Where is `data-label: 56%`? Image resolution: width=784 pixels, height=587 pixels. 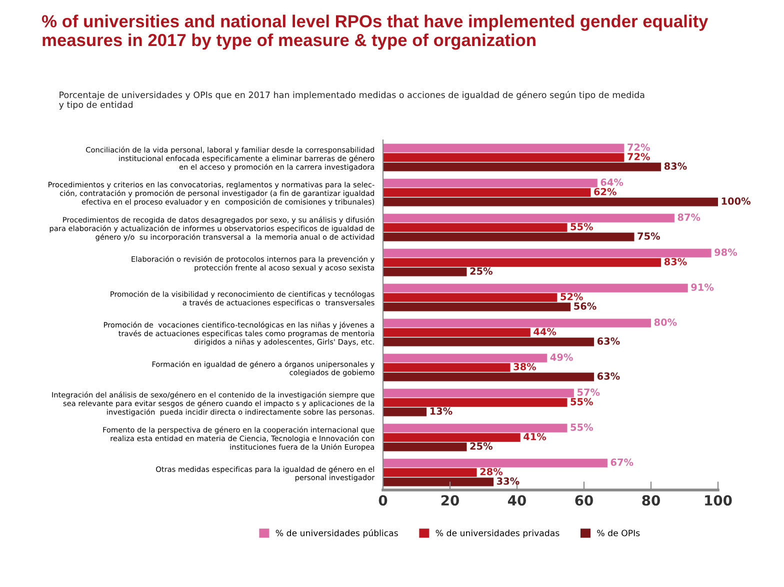
data-label: 56% is located at coordinates (585, 306).